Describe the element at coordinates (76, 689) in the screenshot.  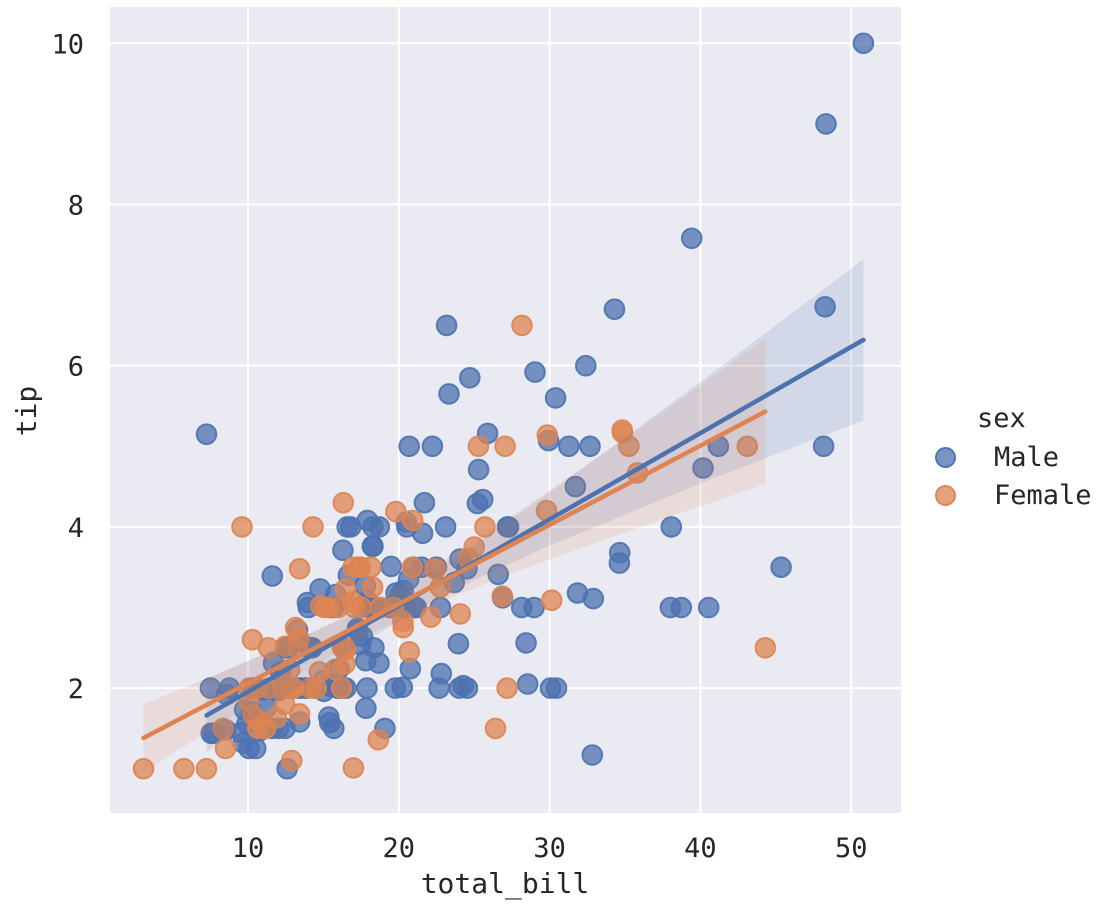
I see `y-tick-label-2: 2` at that location.